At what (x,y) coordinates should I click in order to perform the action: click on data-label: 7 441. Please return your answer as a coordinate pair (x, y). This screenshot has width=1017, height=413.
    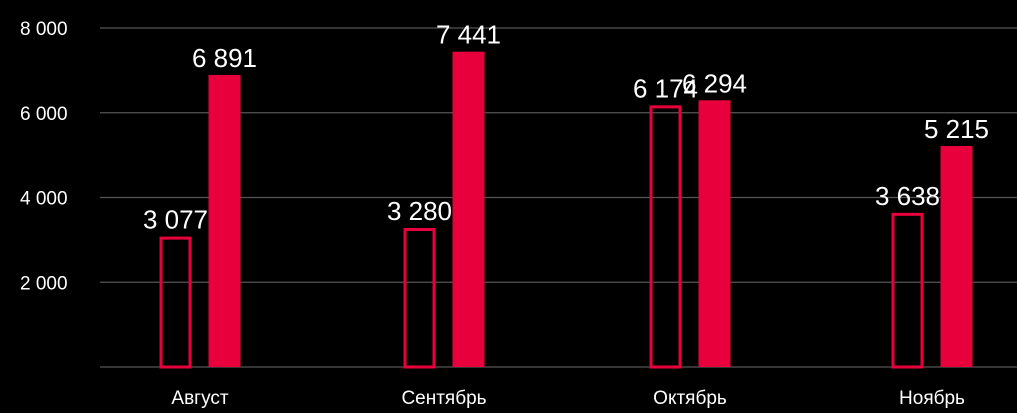
    Looking at the image, I should click on (468, 35).